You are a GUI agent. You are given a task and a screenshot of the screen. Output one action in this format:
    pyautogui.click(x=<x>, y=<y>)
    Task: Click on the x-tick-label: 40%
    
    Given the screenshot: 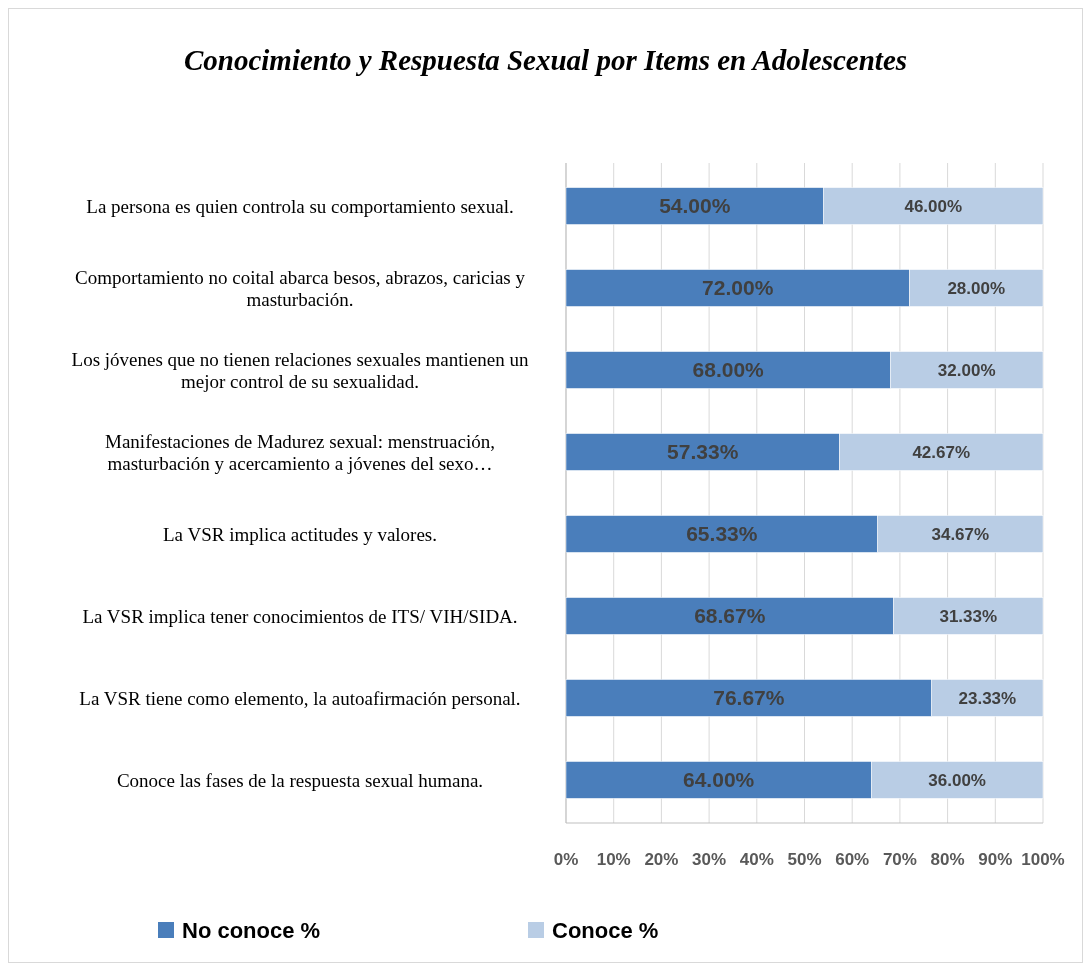 What is the action you would take?
    pyautogui.click(x=756, y=859)
    